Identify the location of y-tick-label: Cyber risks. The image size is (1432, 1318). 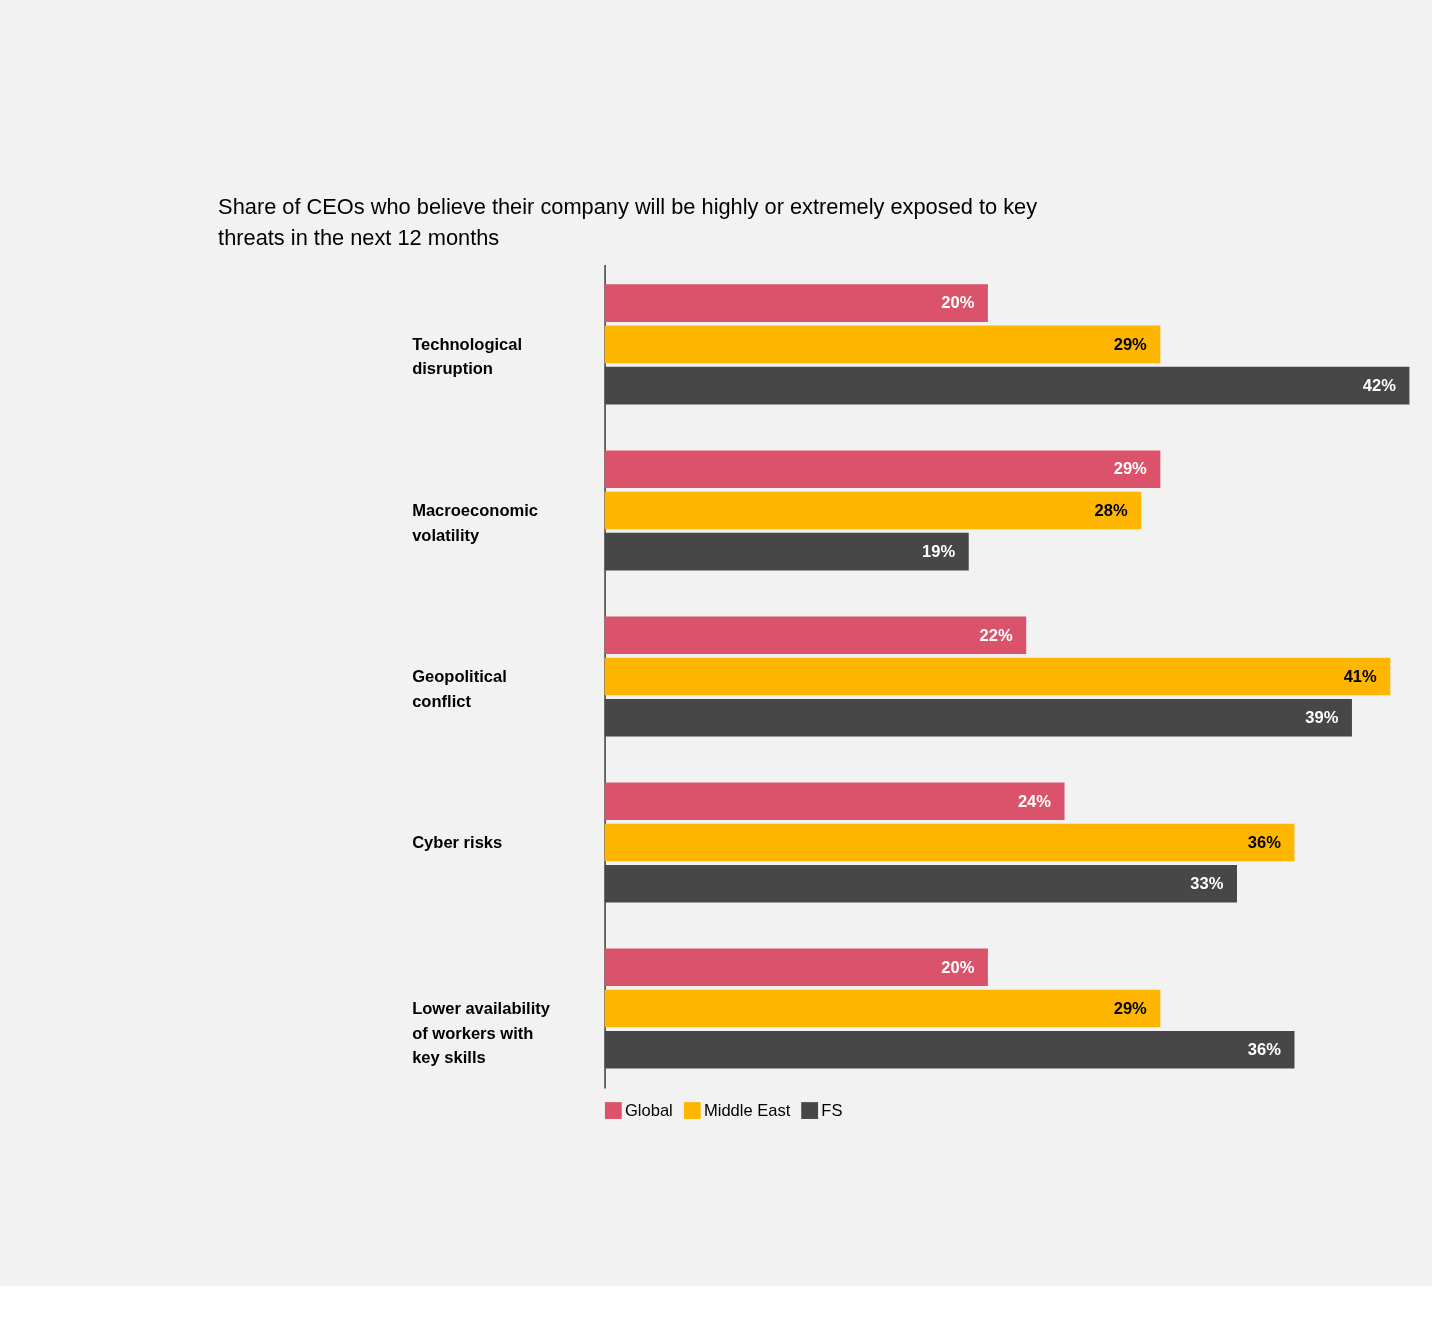
(457, 842).